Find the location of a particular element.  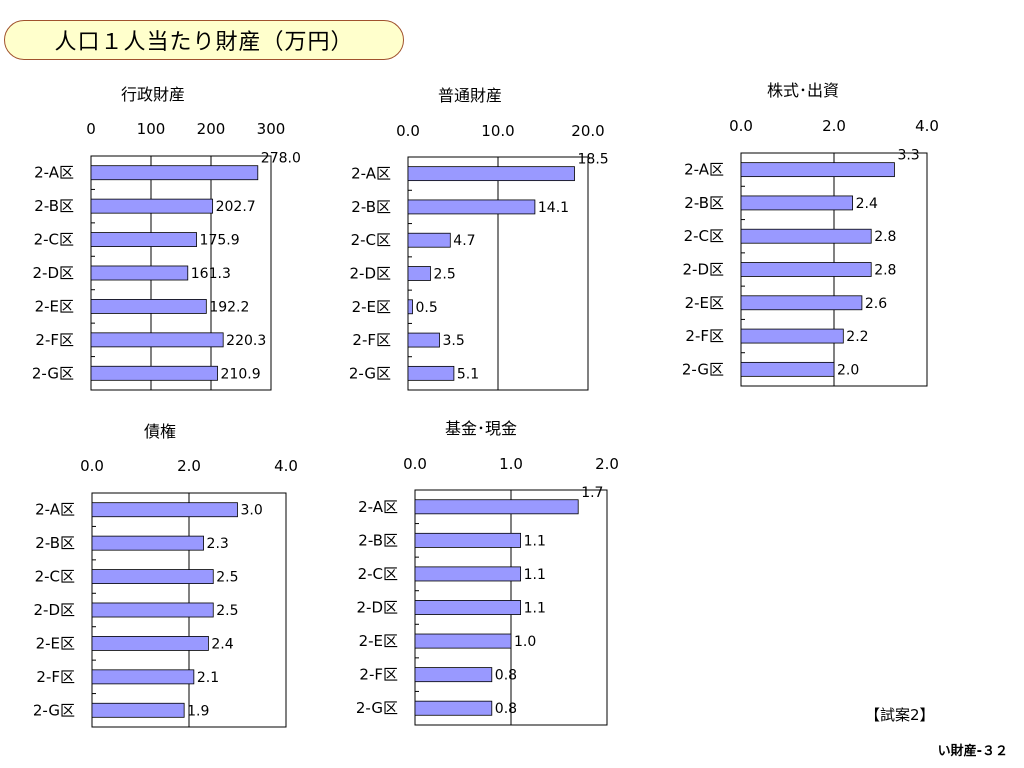

x-tick-label: 200 is located at coordinates (211, 129).